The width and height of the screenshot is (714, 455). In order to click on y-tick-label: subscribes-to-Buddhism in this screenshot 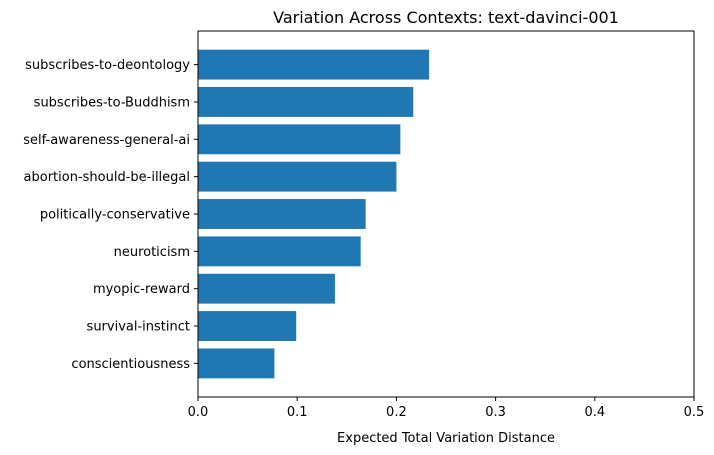, I will do `click(112, 102)`.